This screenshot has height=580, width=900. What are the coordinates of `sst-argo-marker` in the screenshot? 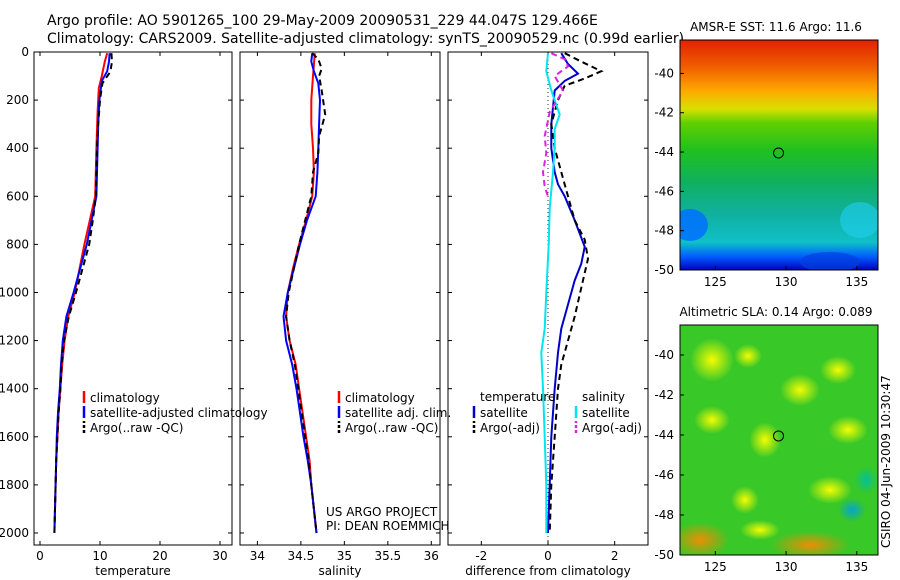 It's located at (779, 153).